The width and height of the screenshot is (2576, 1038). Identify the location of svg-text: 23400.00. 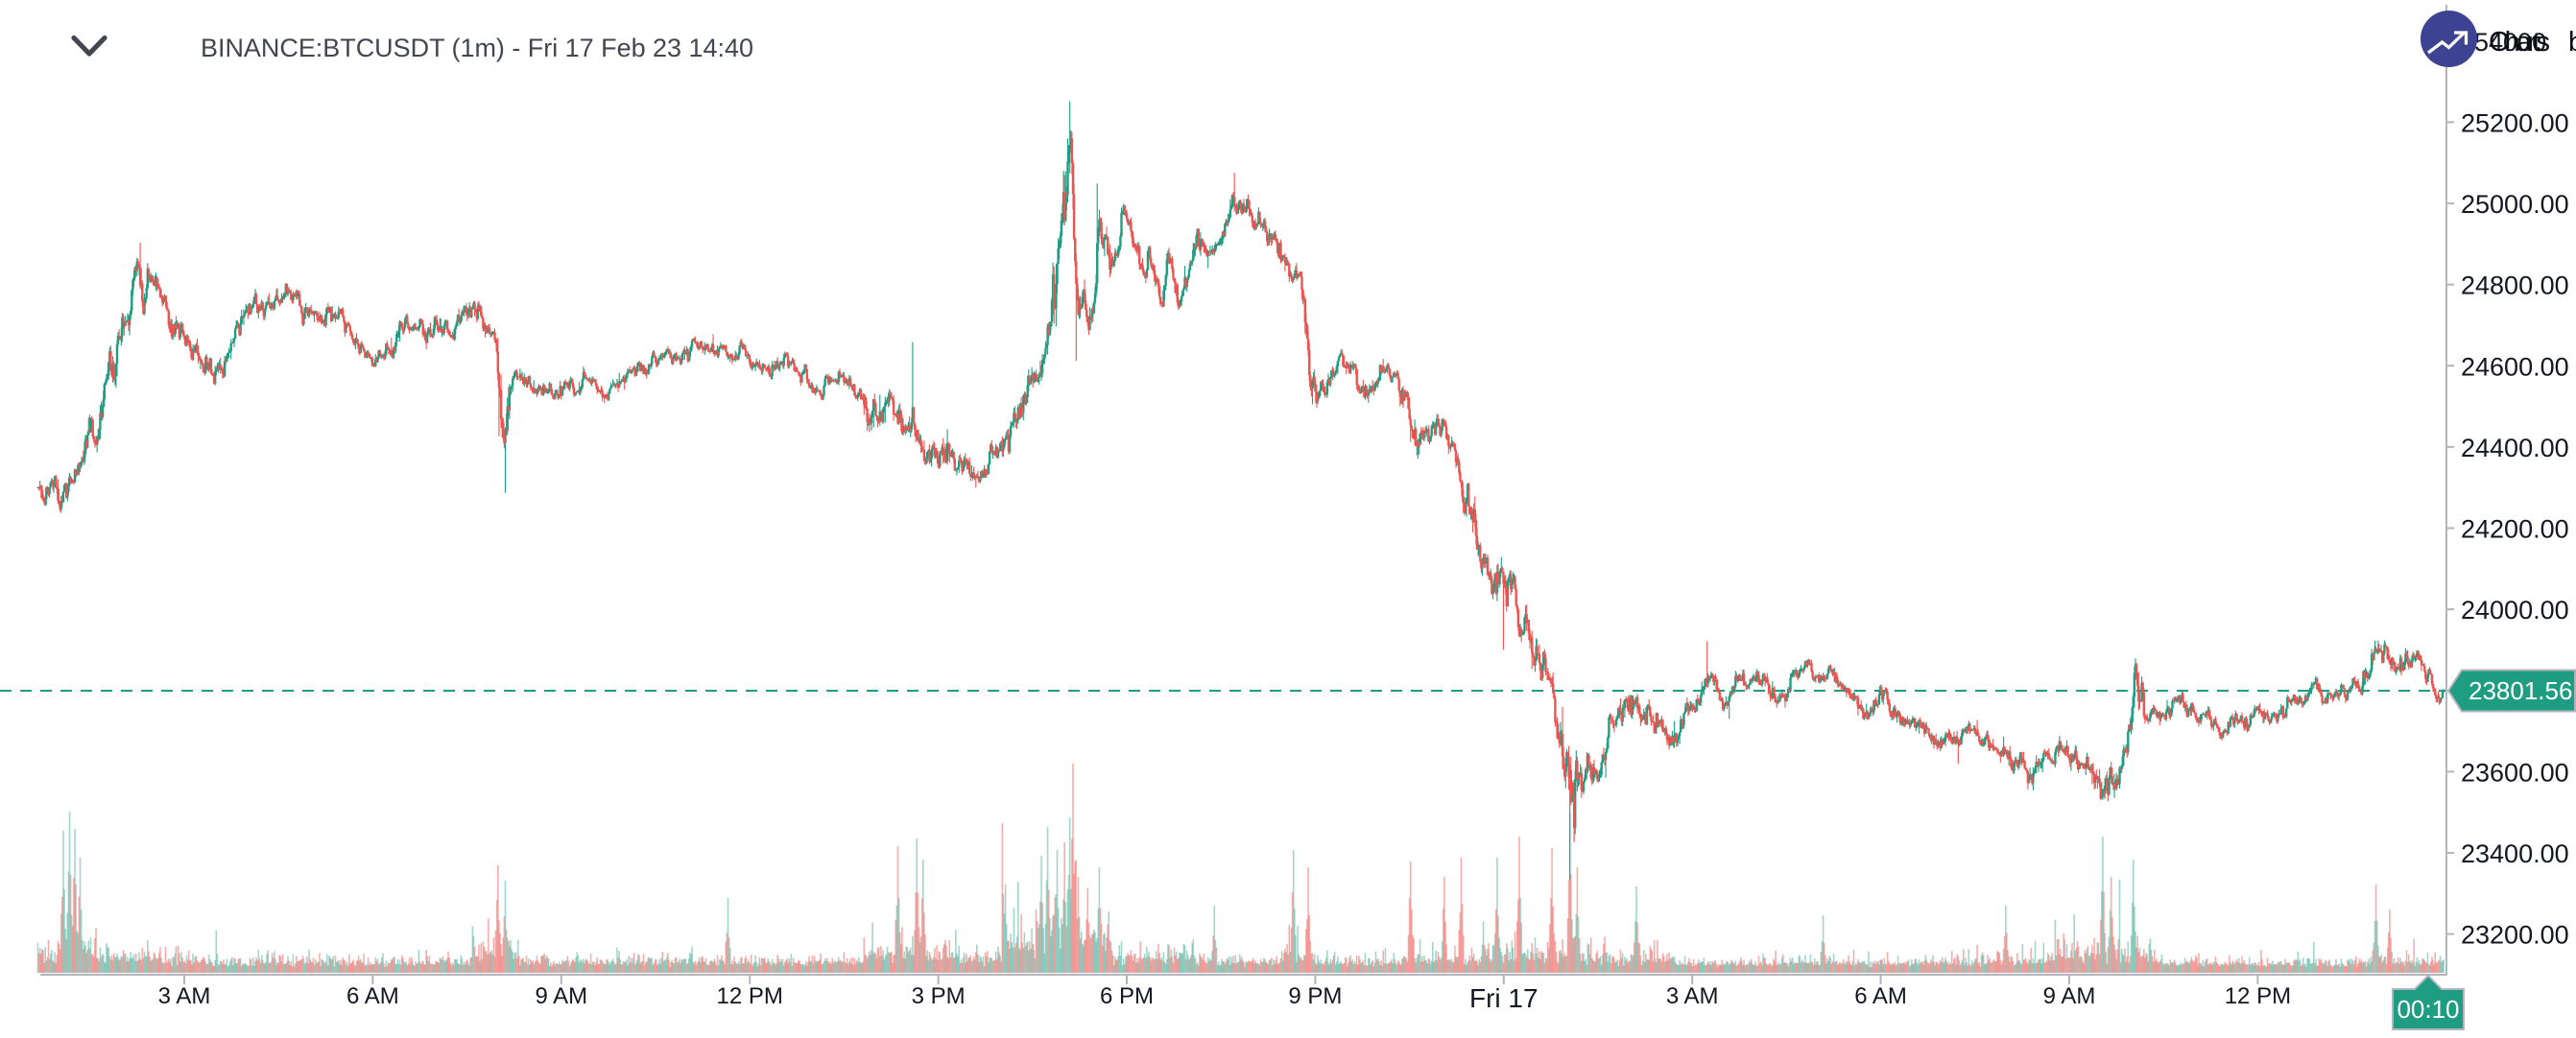
(2515, 853).